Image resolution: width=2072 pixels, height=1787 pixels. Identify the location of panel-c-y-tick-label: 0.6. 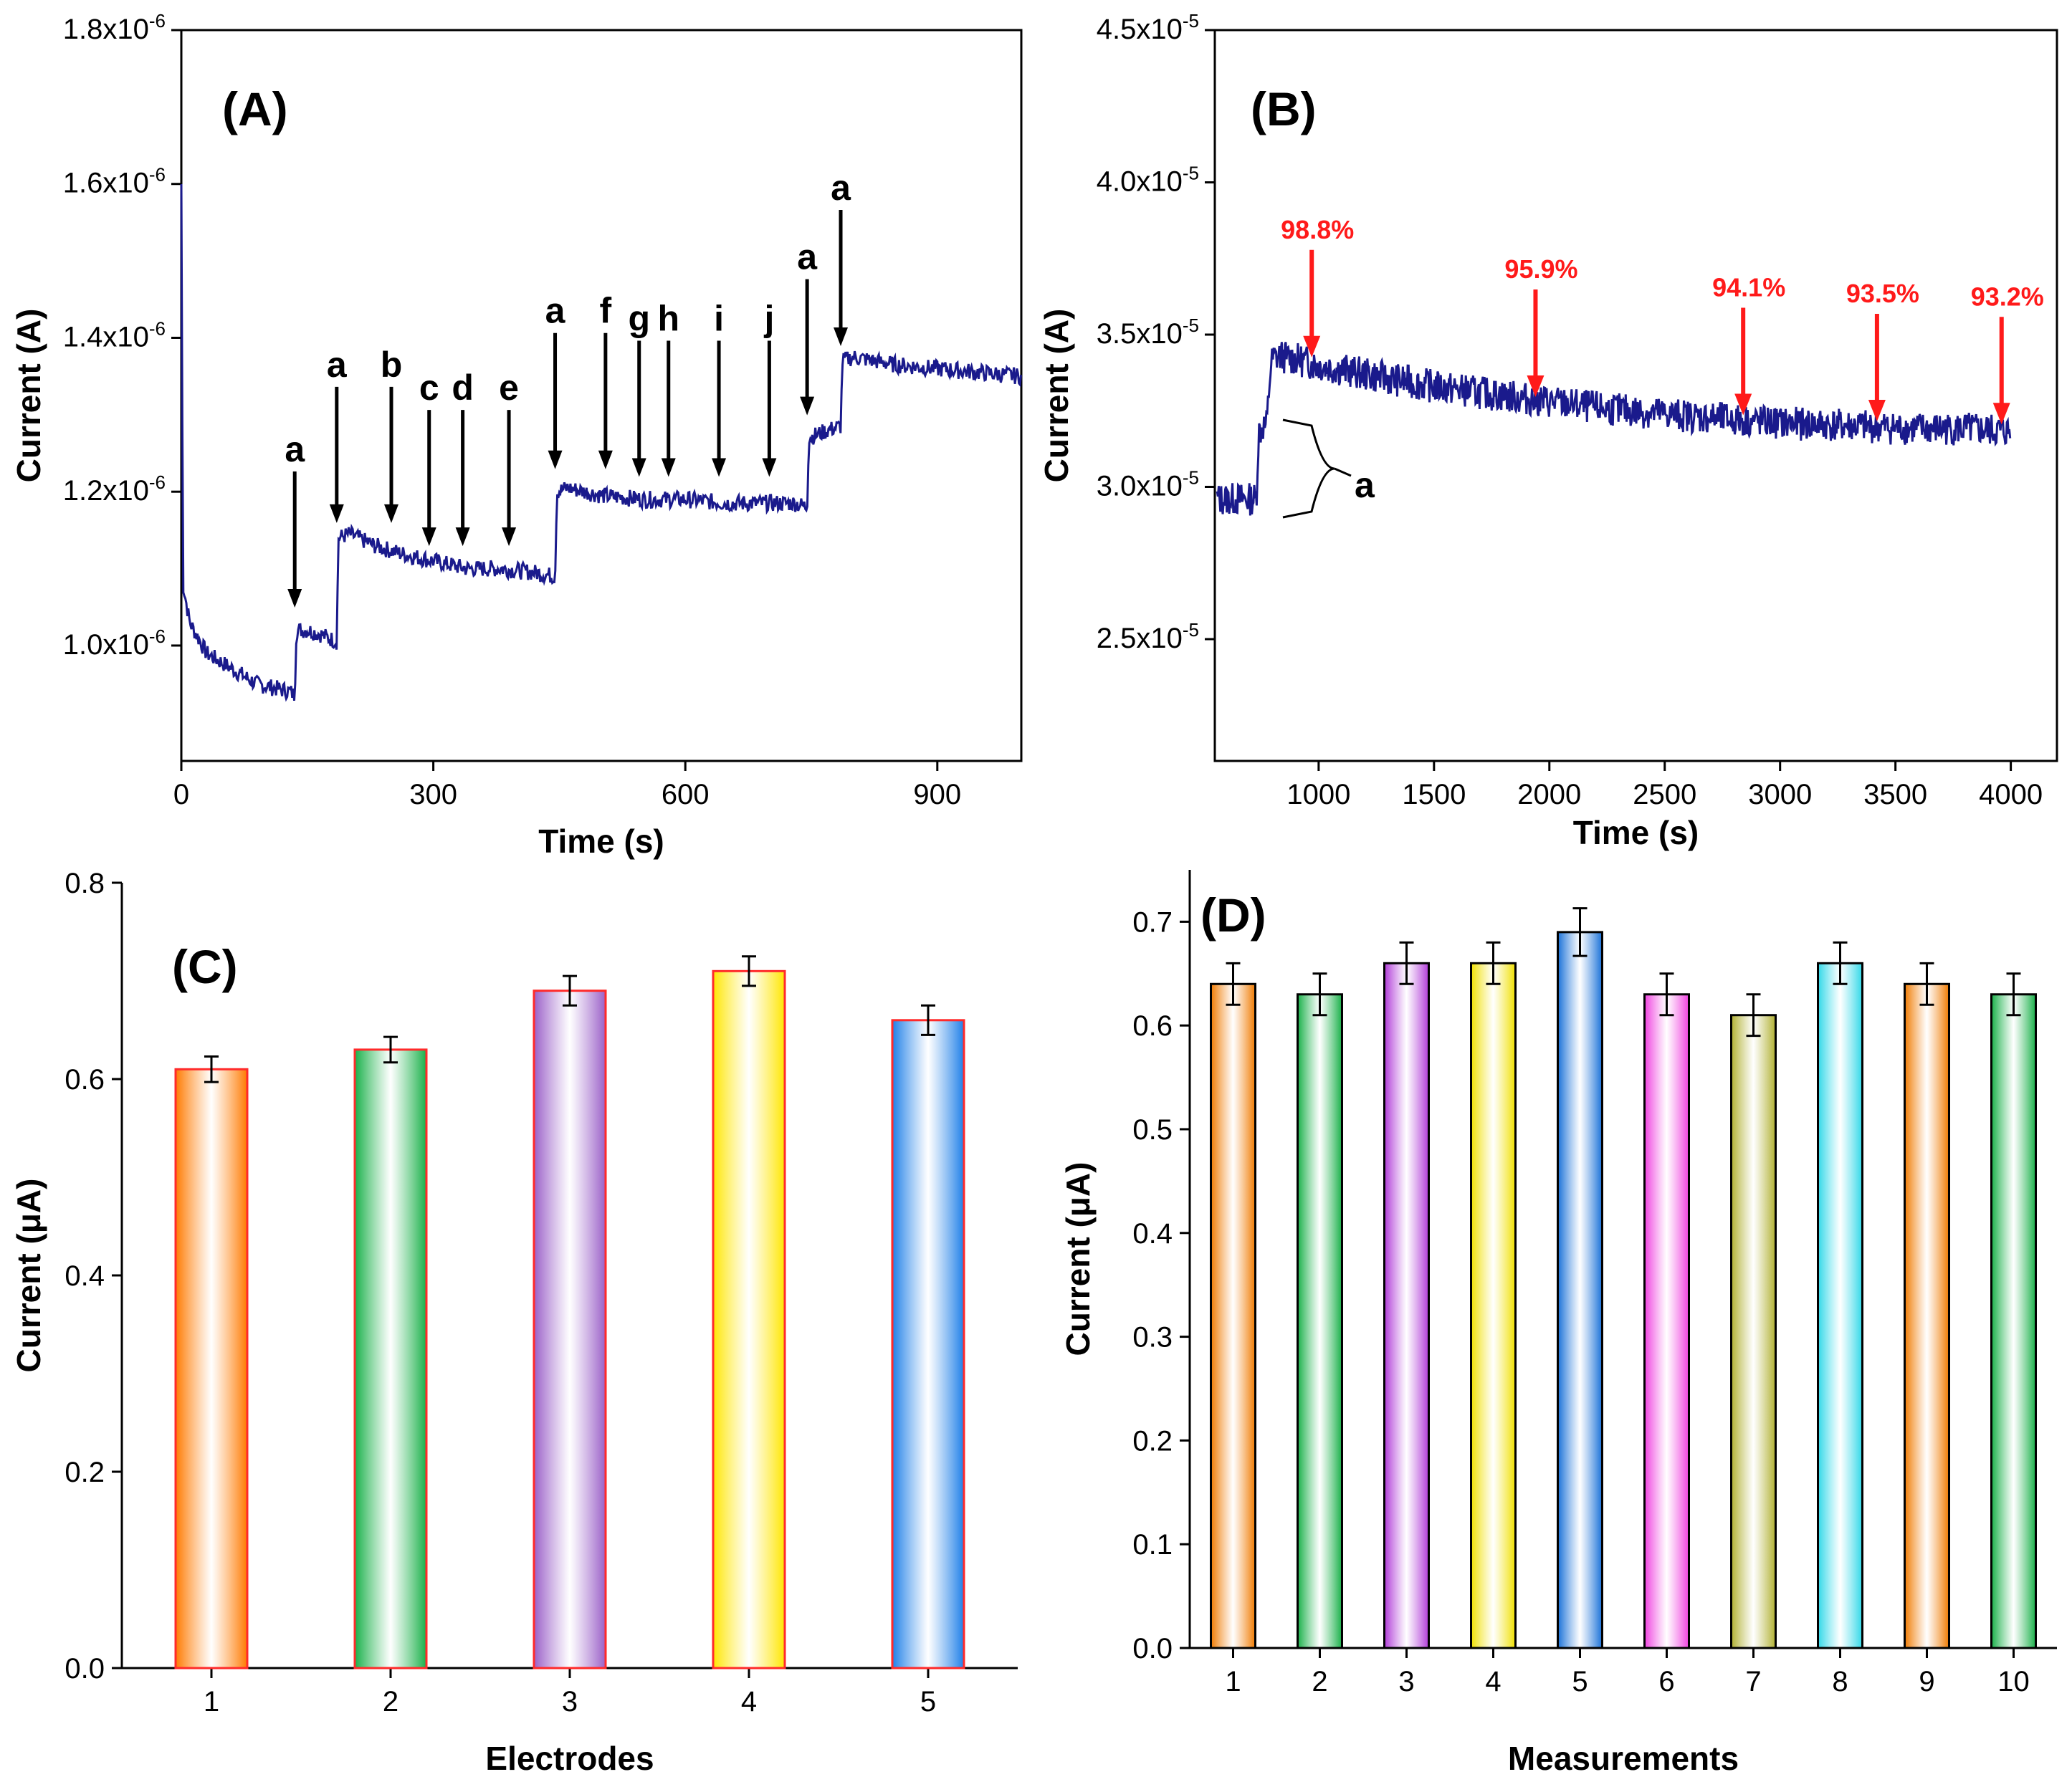
(85, 1080).